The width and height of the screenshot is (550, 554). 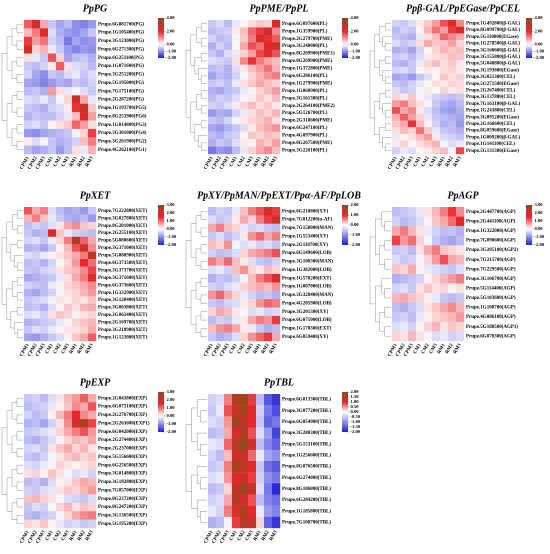 I want to click on gene-label: Prupe.5G153100(TBL), so click(x=306, y=444).